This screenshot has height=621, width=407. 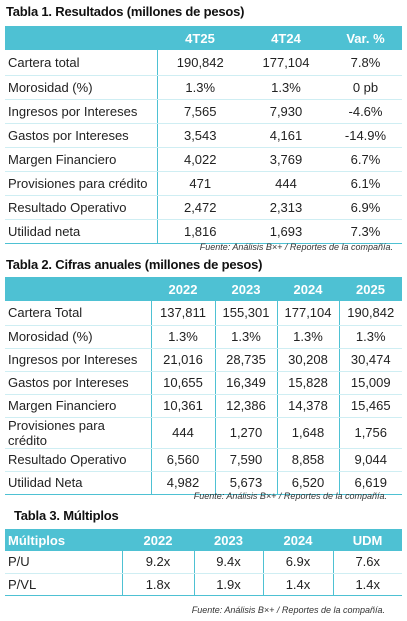 What do you see at coordinates (370, 406) in the screenshot?
I see `cell: 15,465` at bounding box center [370, 406].